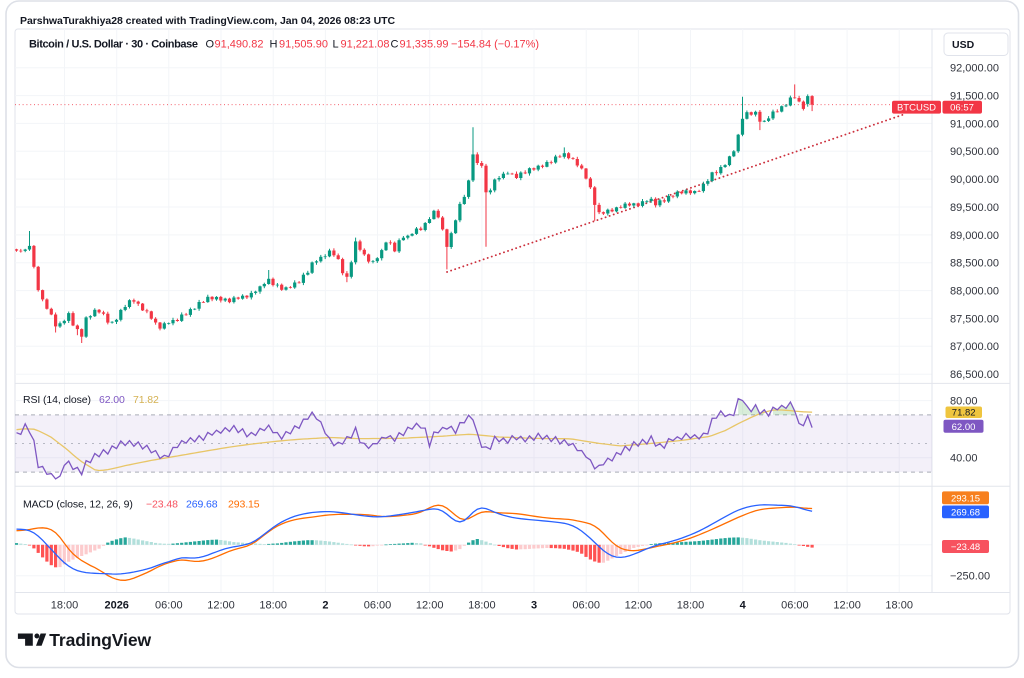 This screenshot has width=1024, height=678. What do you see at coordinates (974, 97) in the screenshot?
I see `svg-text: 91,500.00` at bounding box center [974, 97].